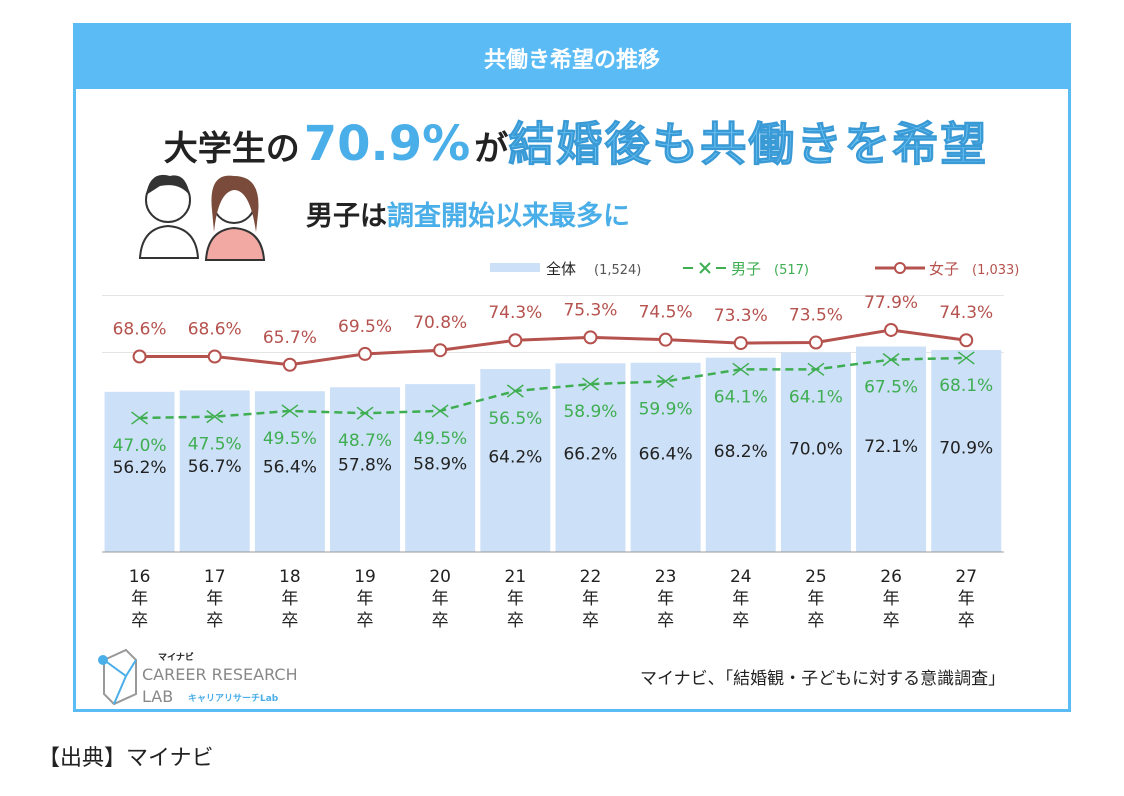 The width and height of the screenshot is (1124, 796). I want to click on women-label: 77.9%, so click(891, 303).